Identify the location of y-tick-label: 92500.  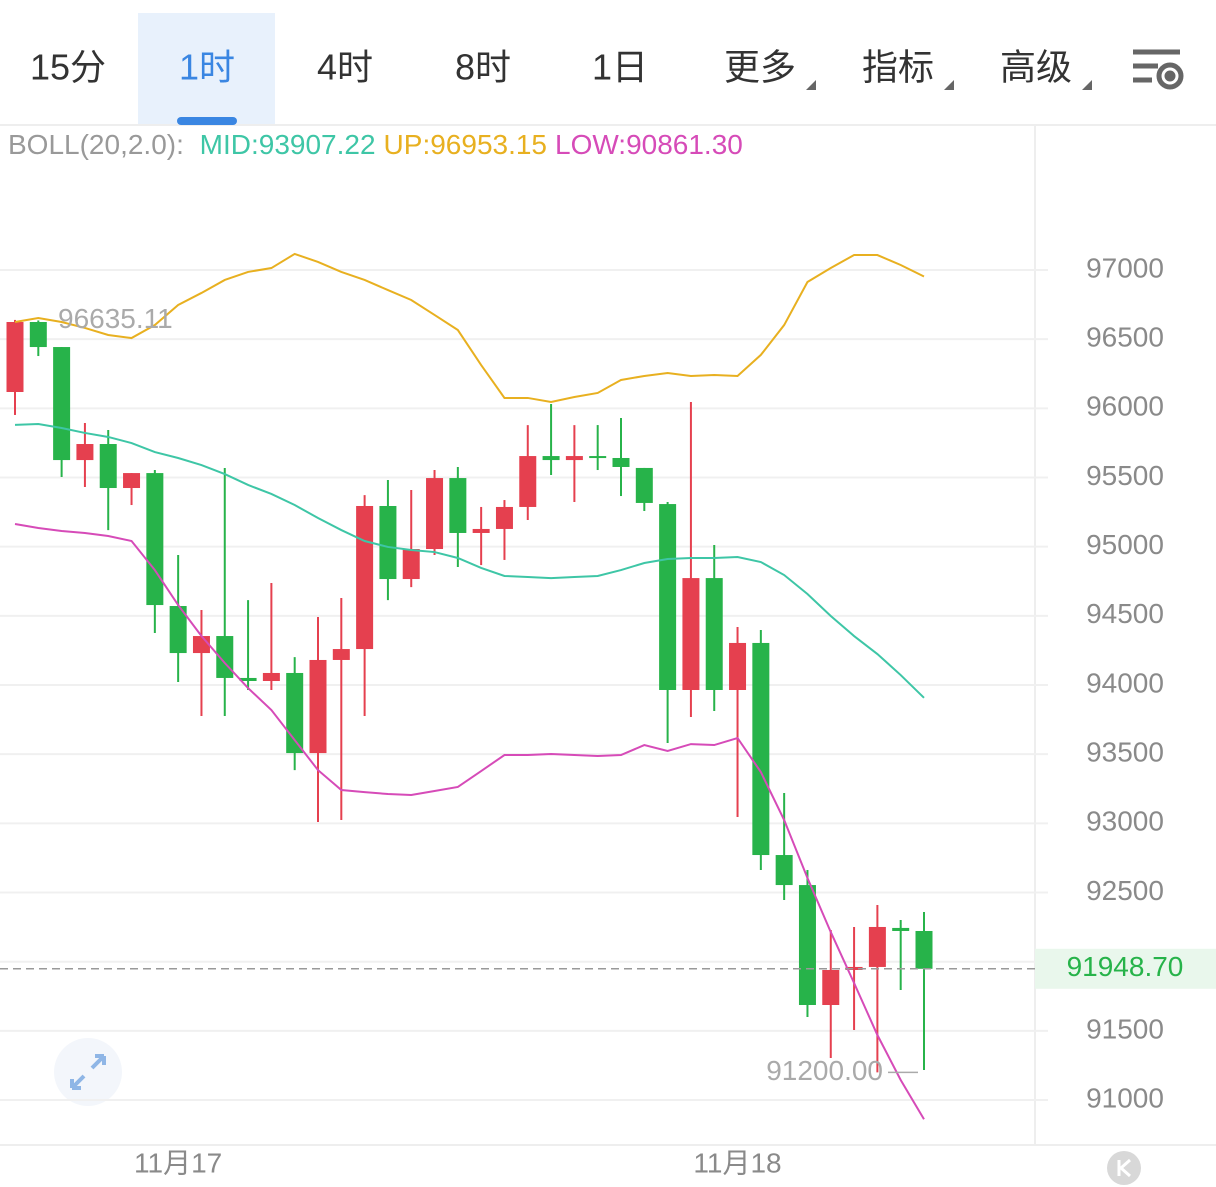
(1125, 890).